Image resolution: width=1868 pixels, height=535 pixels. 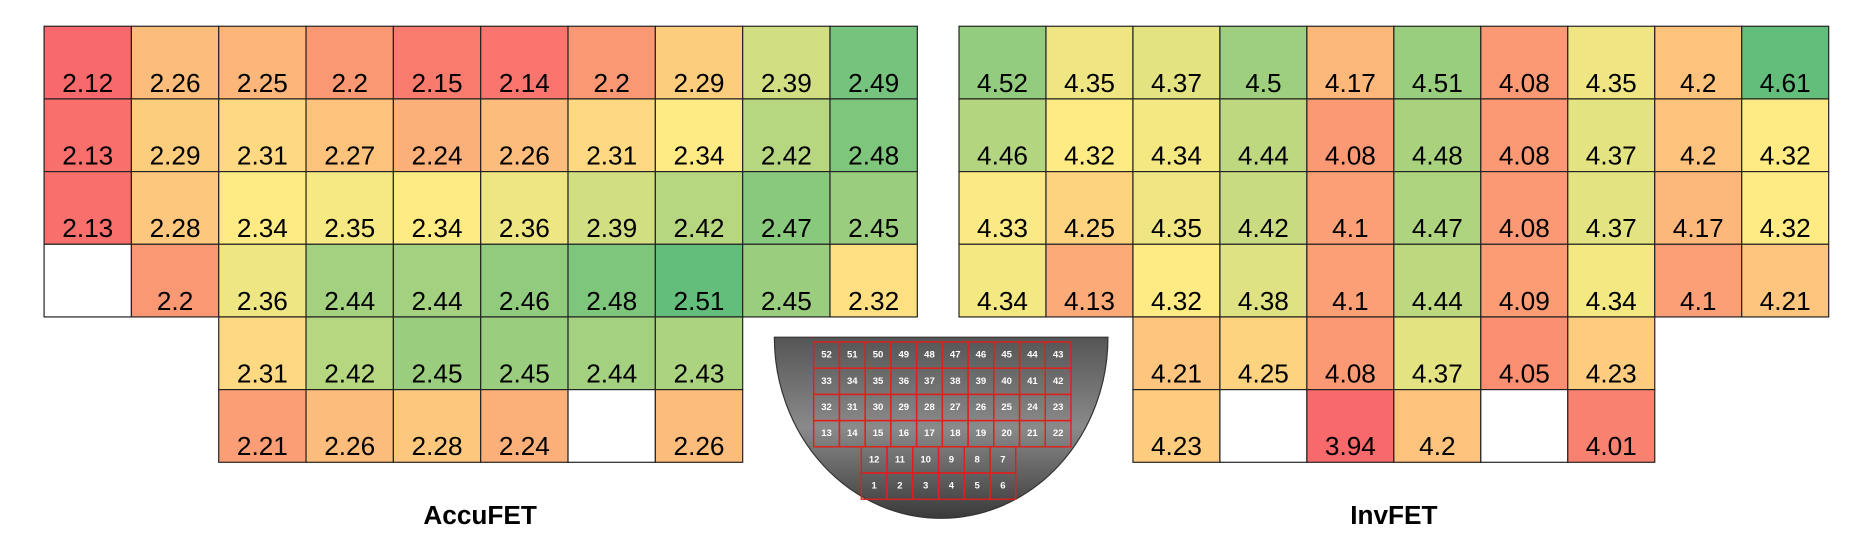 I want to click on die-number: 44, so click(x=1032, y=355).